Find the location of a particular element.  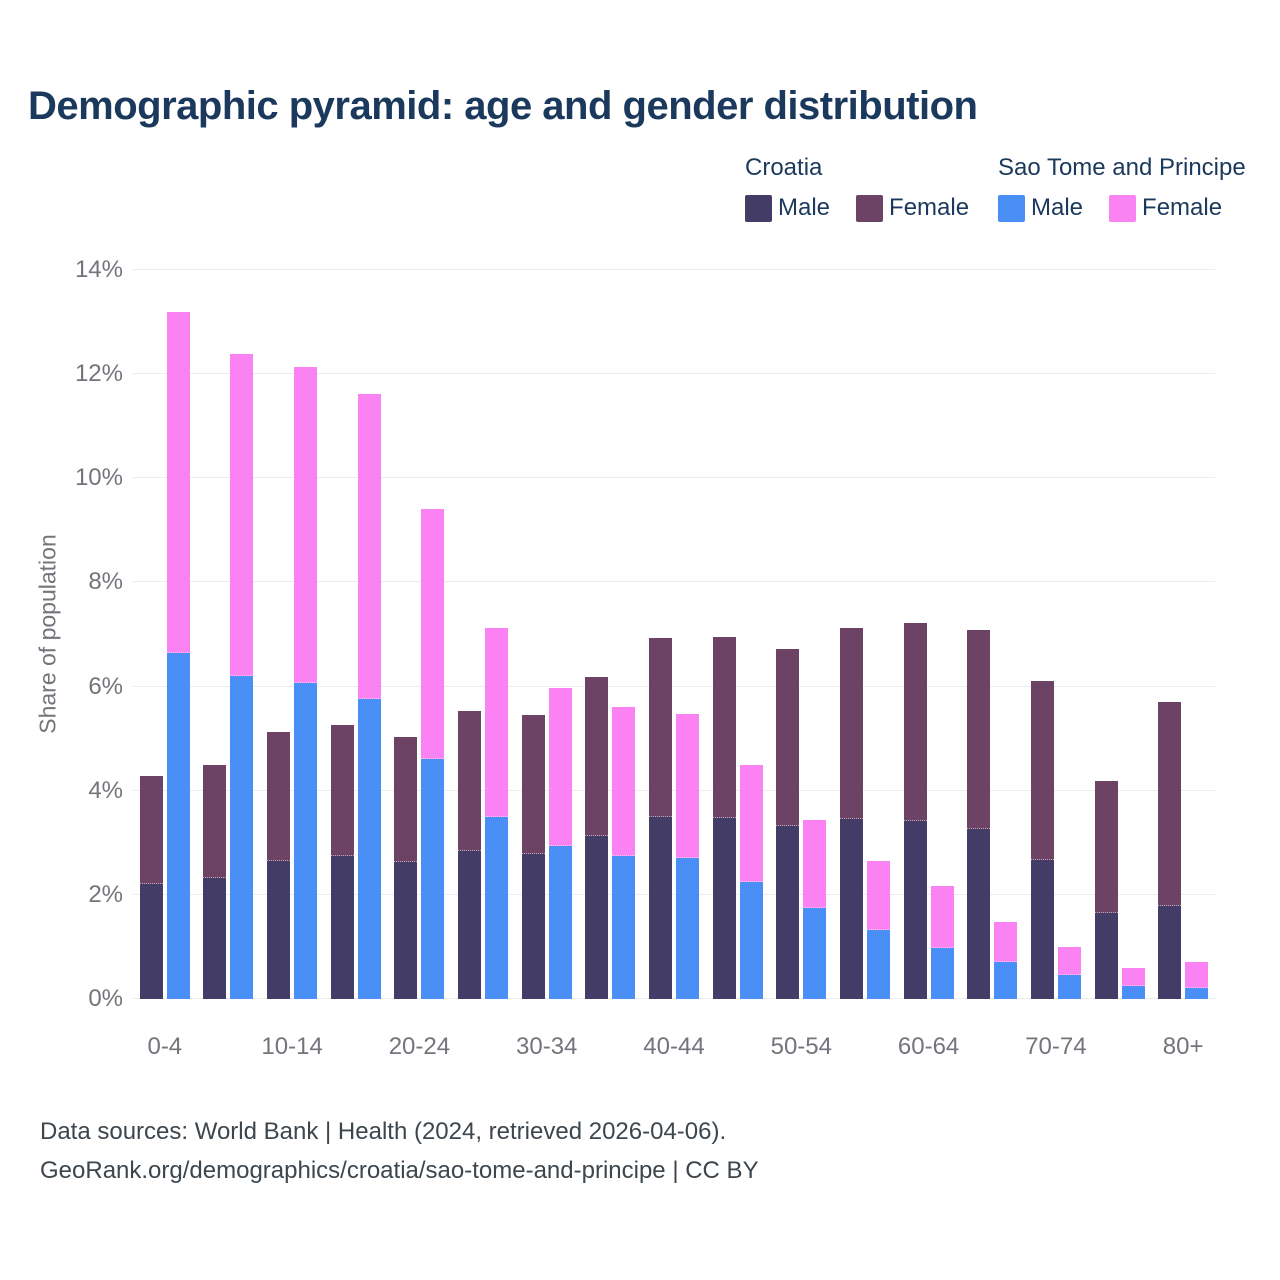

y-tick-label: 2% is located at coordinates (105, 894).